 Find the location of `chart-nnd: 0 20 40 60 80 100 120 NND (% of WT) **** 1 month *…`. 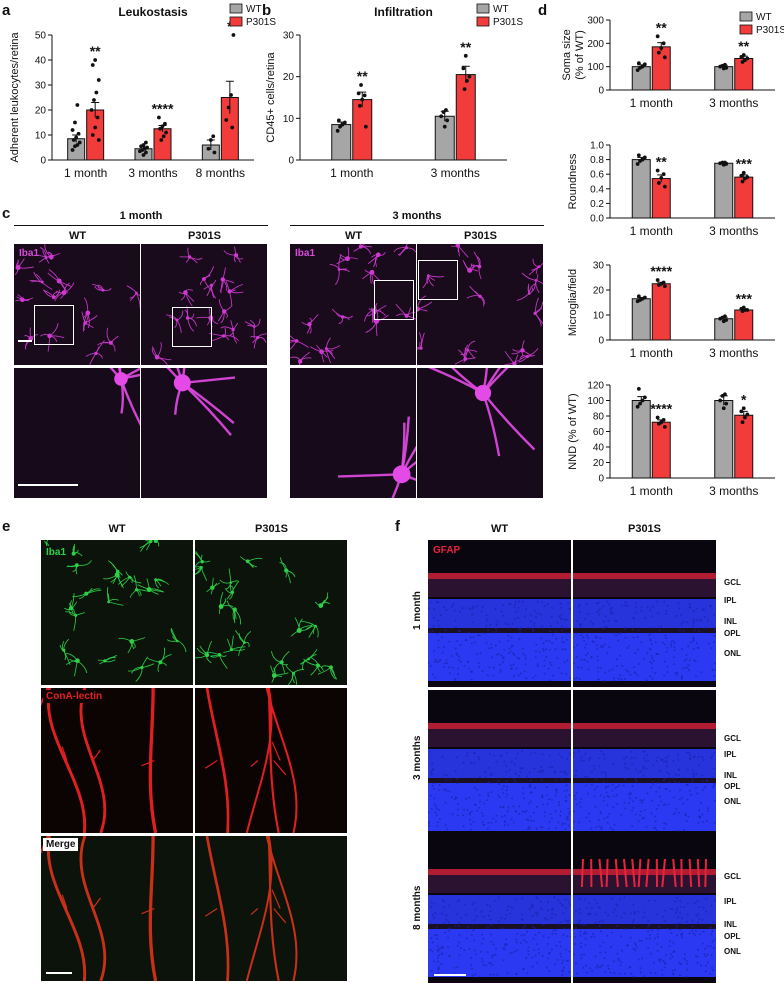

chart-nnd: 0 20 40 60 80 100 120 NND (% of WT) **** 1 month *… is located at coordinates (671, 439).